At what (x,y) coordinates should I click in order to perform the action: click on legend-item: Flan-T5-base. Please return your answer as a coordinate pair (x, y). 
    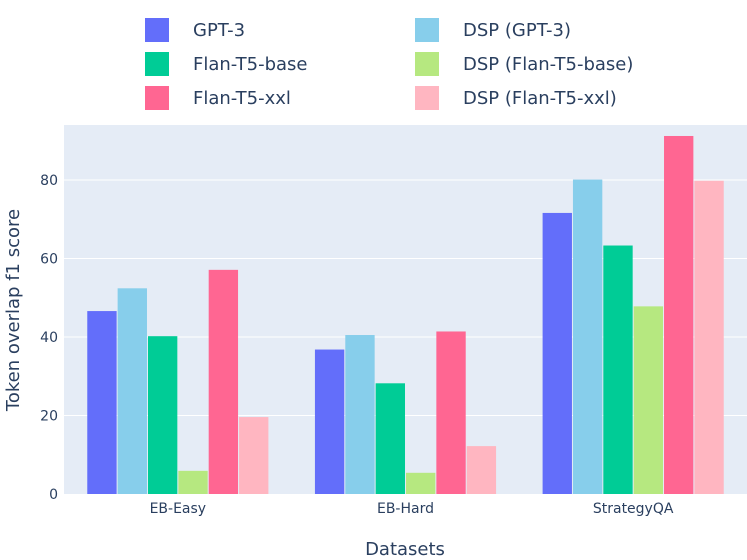
    Looking at the image, I should click on (226, 64).